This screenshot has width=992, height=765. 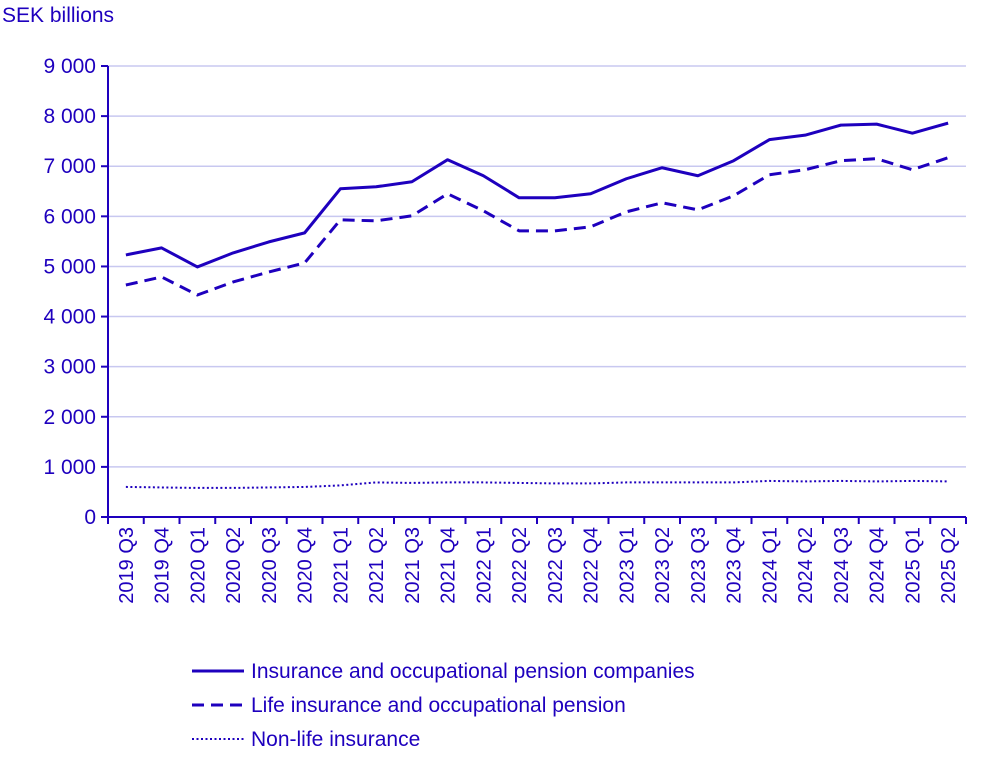 What do you see at coordinates (198, 565) in the screenshot?
I see `x-tick-label: 2020 Q1` at bounding box center [198, 565].